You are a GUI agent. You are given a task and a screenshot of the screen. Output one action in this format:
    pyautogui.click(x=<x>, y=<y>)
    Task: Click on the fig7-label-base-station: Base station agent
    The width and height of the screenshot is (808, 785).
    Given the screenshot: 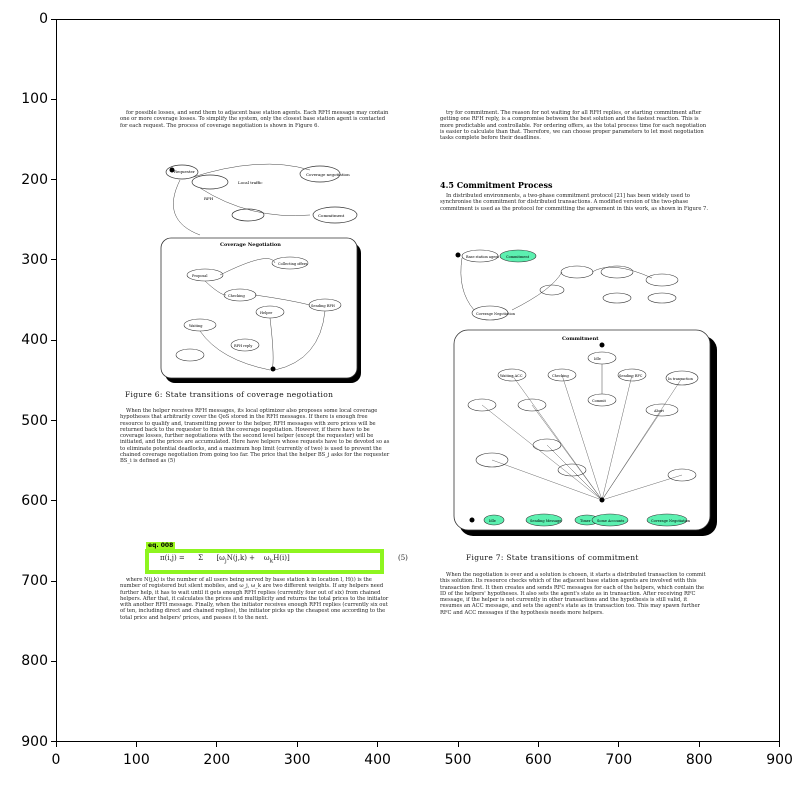 What is the action you would take?
    pyautogui.click(x=483, y=257)
    